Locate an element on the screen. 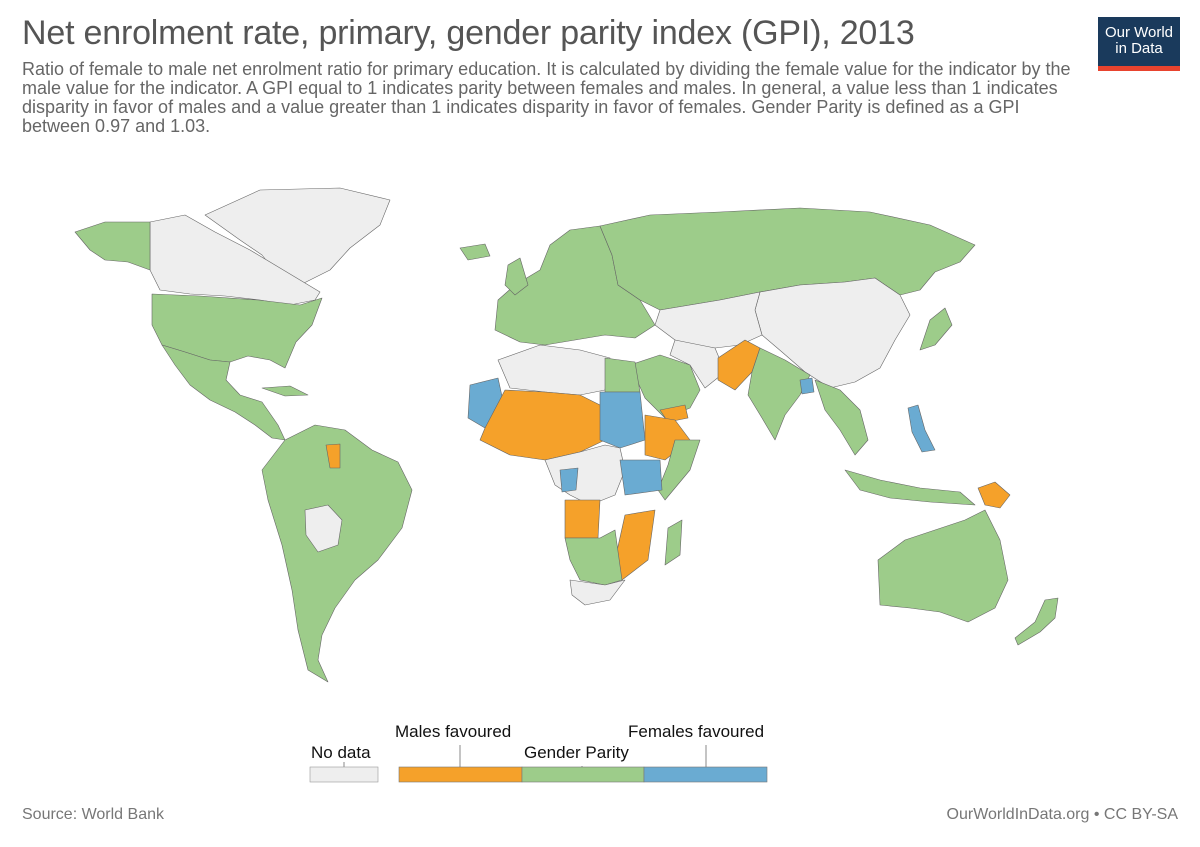 This screenshot has height=847, width=1200. legend-males-favoured-label: Males favoured is located at coordinates (453, 731).